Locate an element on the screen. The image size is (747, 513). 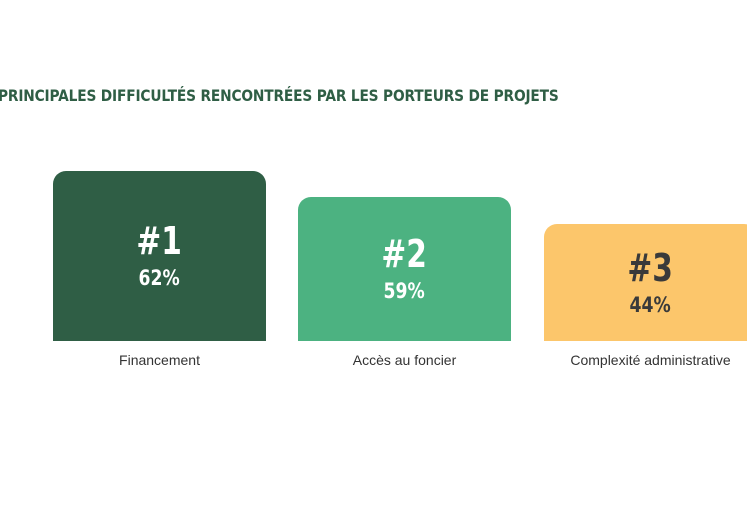
rank-value: #2 is located at coordinates (404, 254).